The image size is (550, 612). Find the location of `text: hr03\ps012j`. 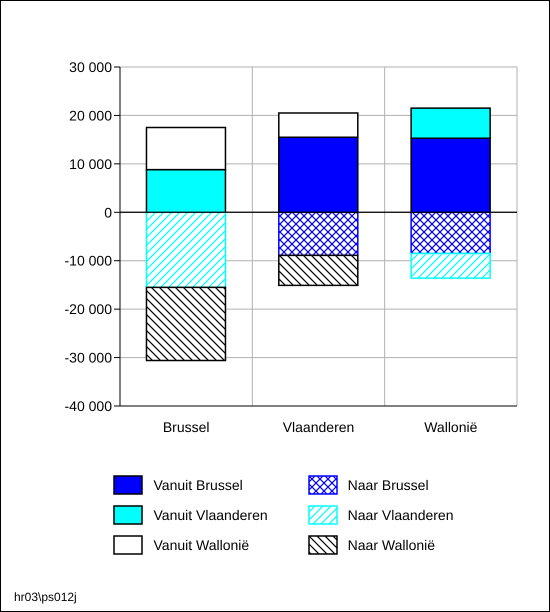

text: hr03\ps012j is located at coordinates (45, 597).